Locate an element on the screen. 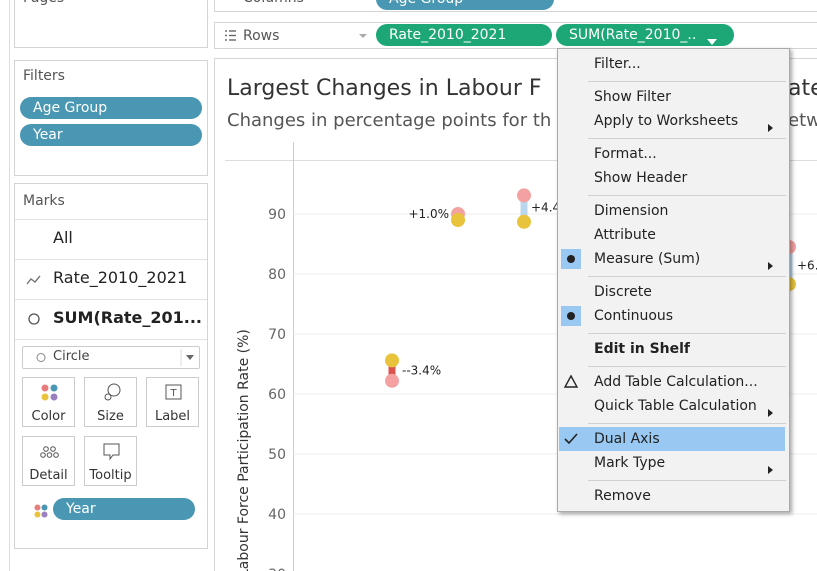  menu-item: Measure (Sum) is located at coordinates (647, 259).